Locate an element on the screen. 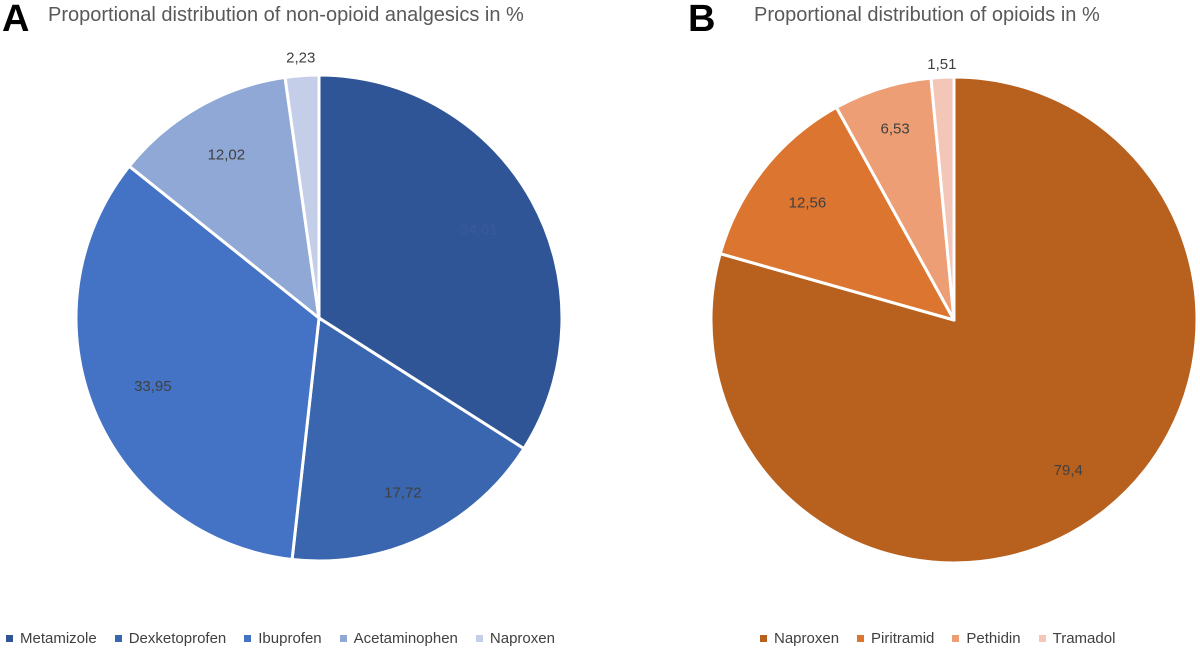  legend-item-pethidin: Pethidin is located at coordinates (986, 638).